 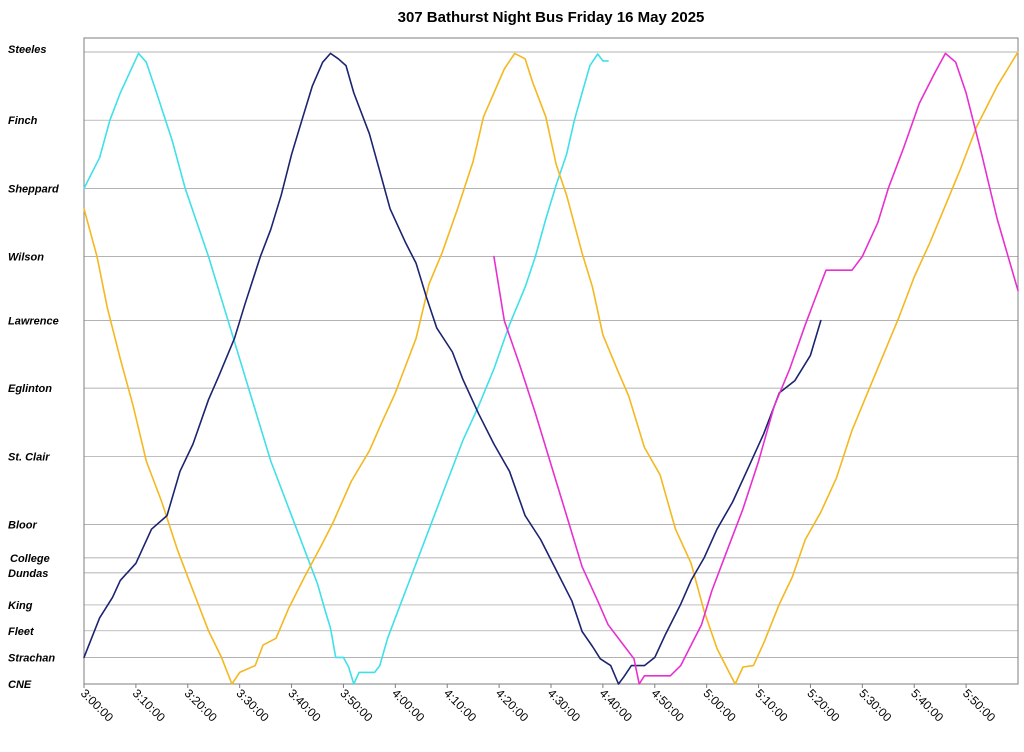 I want to click on stop-label: Finch, so click(x=23, y=121).